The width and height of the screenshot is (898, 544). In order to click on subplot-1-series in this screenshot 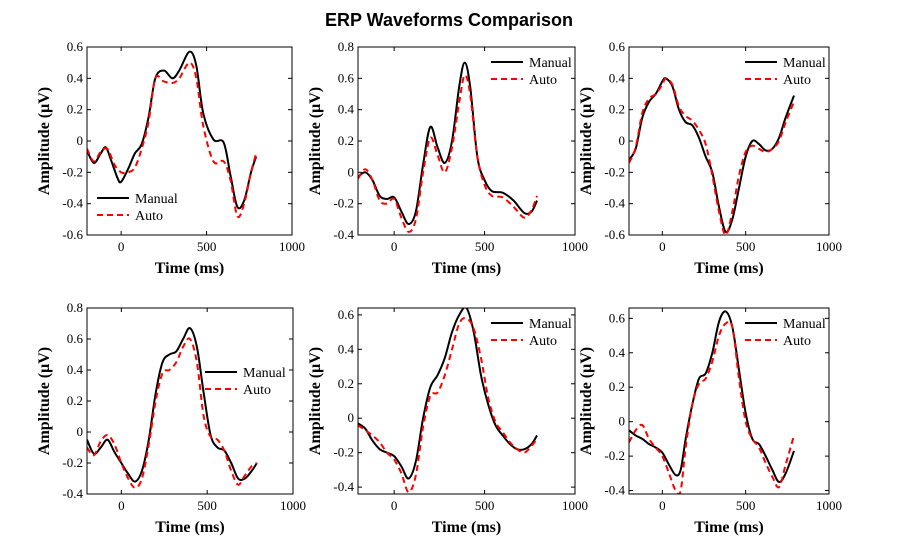, I will do `click(172, 134)`.